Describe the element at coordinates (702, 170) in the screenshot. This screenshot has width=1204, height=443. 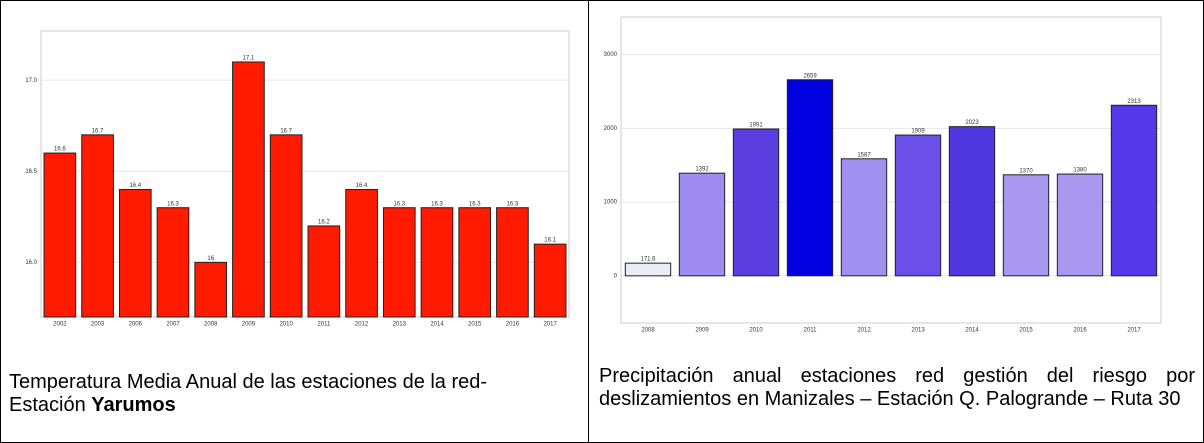
I see `data-label: 1392` at that location.